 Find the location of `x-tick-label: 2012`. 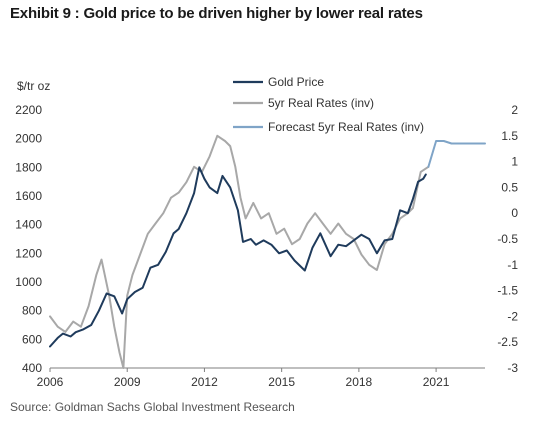

x-tick-label: 2012 is located at coordinates (204, 382).